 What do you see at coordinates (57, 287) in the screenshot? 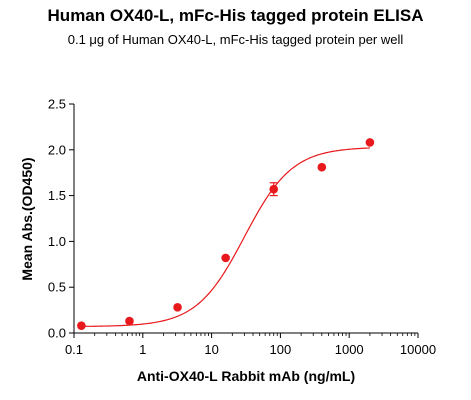
I see `y-tick-label: 0.5` at bounding box center [57, 287].